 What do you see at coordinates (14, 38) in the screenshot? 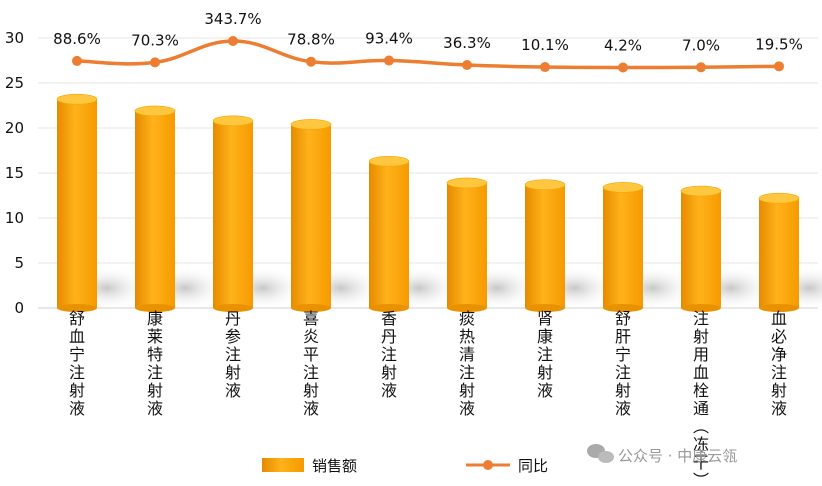
I see `y-tick-label: 30` at bounding box center [14, 38].